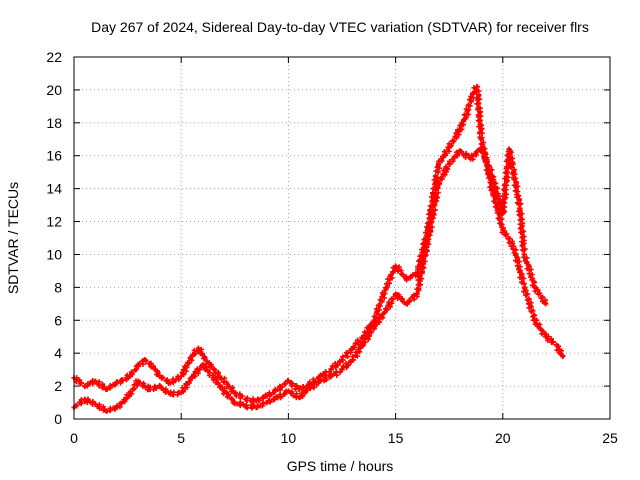 This screenshot has height=480, width=640. I want to click on y-tick-label: 2, so click(58, 386).